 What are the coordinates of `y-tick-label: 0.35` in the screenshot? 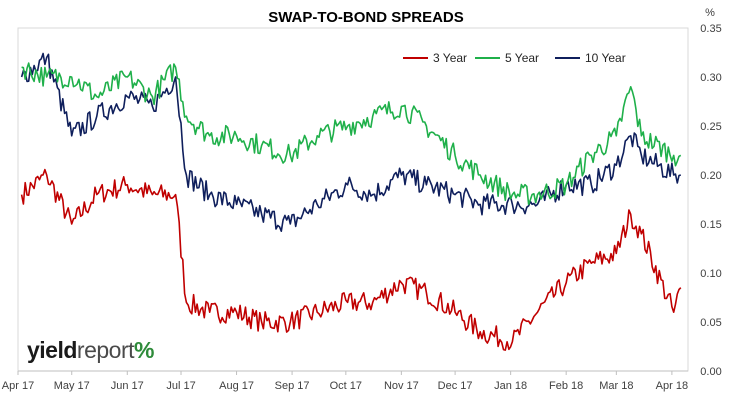 It's located at (710, 29).